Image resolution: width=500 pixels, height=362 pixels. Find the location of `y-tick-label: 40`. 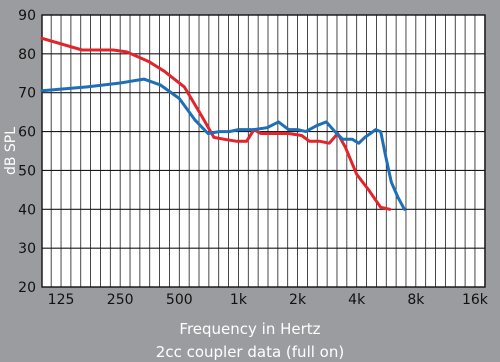

y-tick-label: 40 is located at coordinates (27, 210).